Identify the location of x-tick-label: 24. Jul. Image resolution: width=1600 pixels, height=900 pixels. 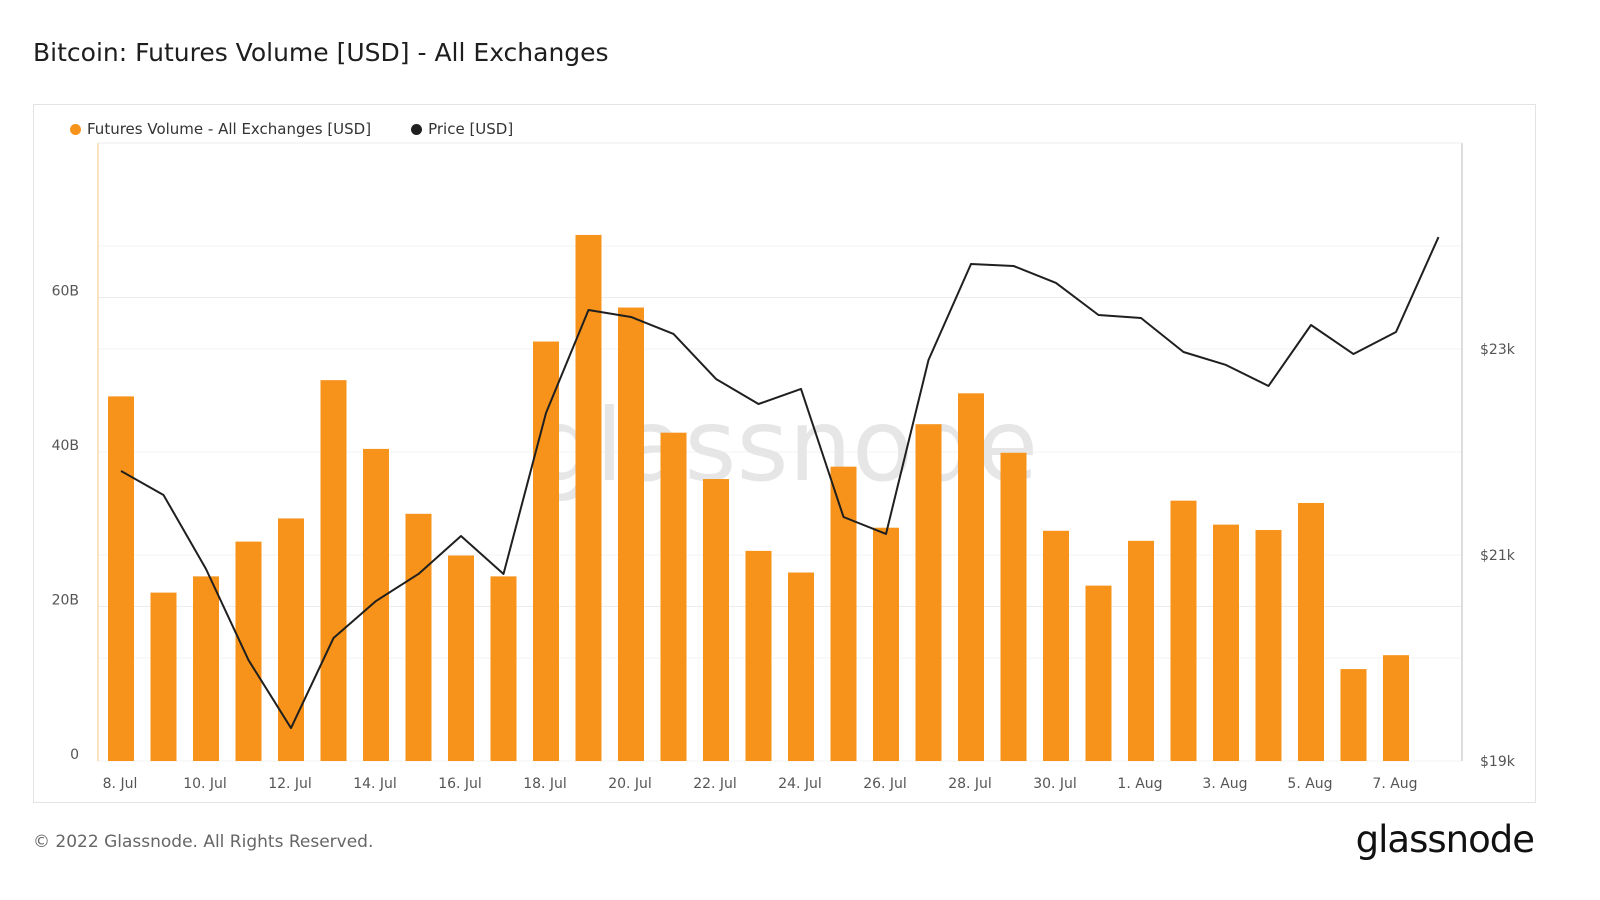
(800, 784).